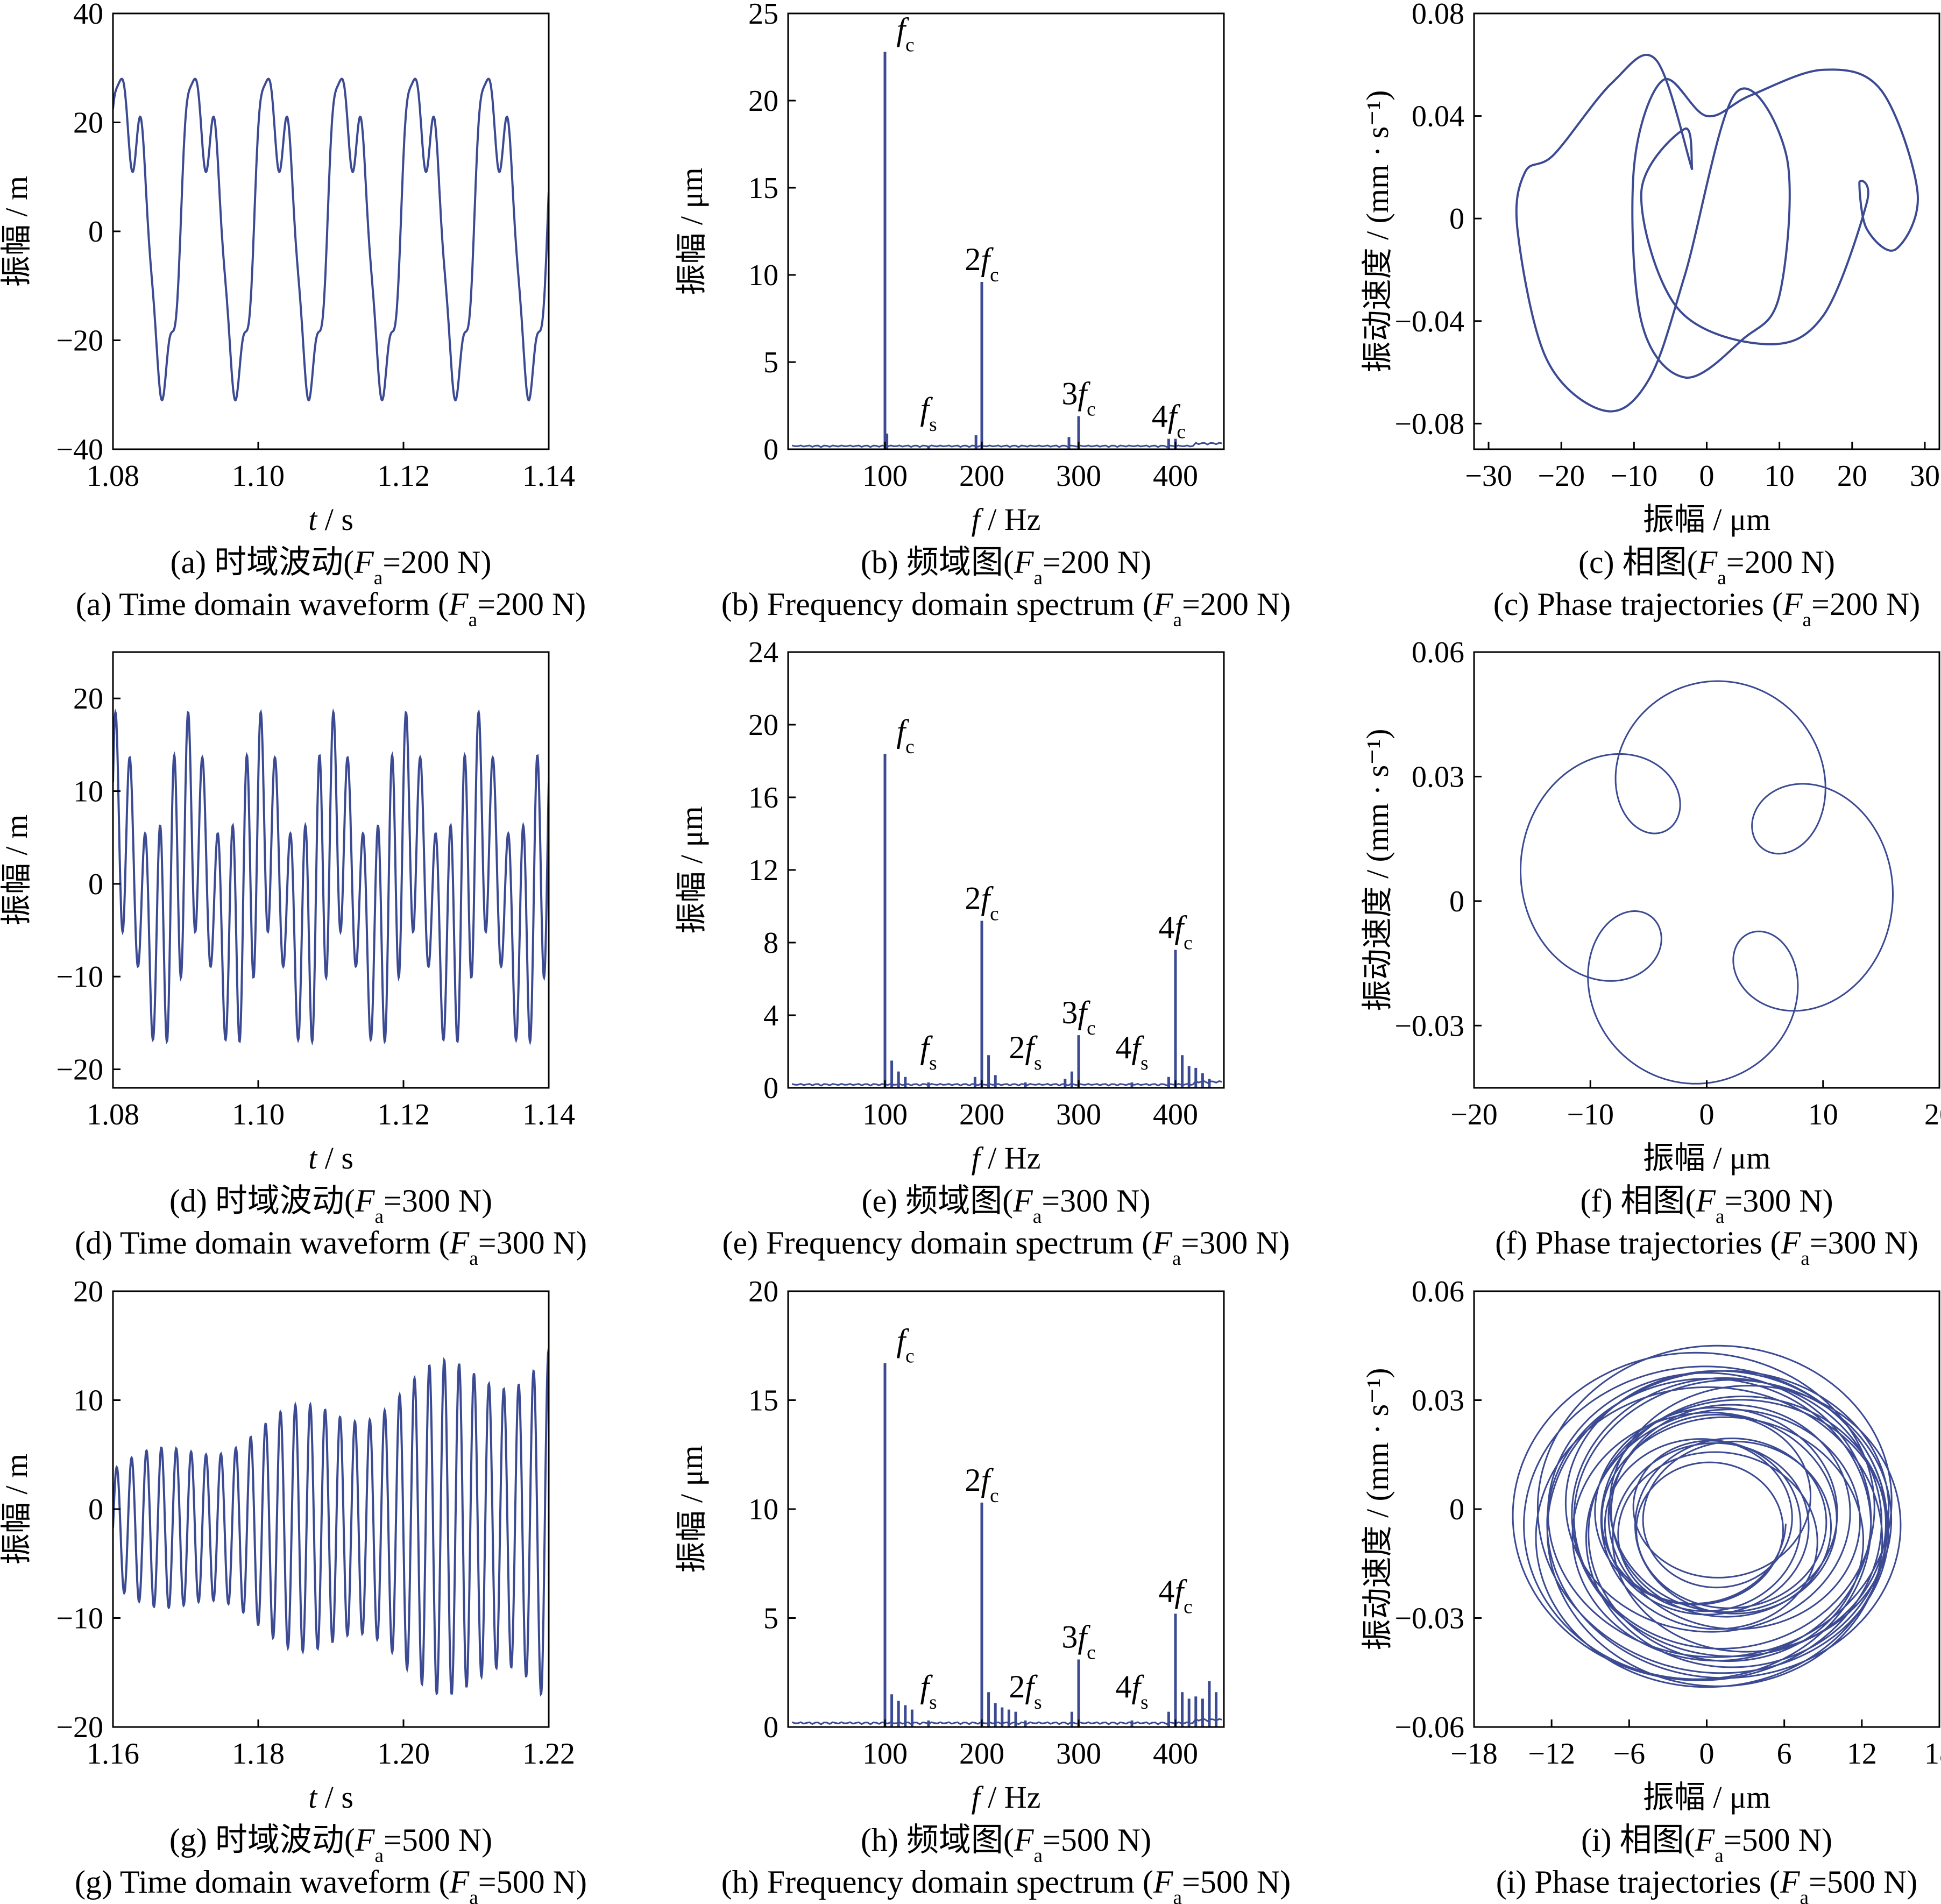 The image size is (1941, 1904). I want to click on caption-cn: (f) 相图(Fa=300 N), so click(1706, 1205).